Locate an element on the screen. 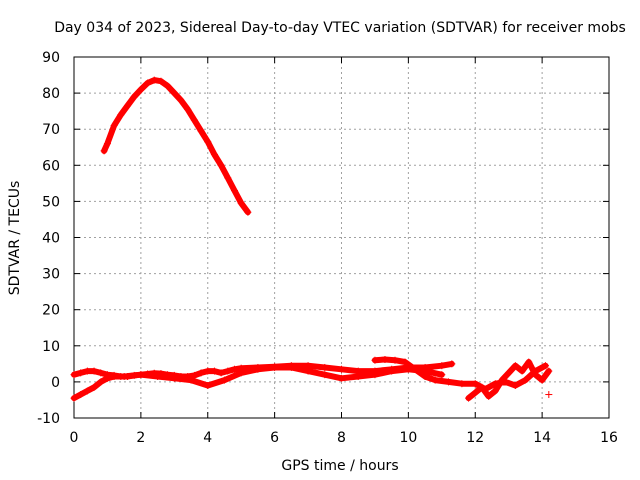  x-axis-label: GPS time / hours is located at coordinates (339, 466).